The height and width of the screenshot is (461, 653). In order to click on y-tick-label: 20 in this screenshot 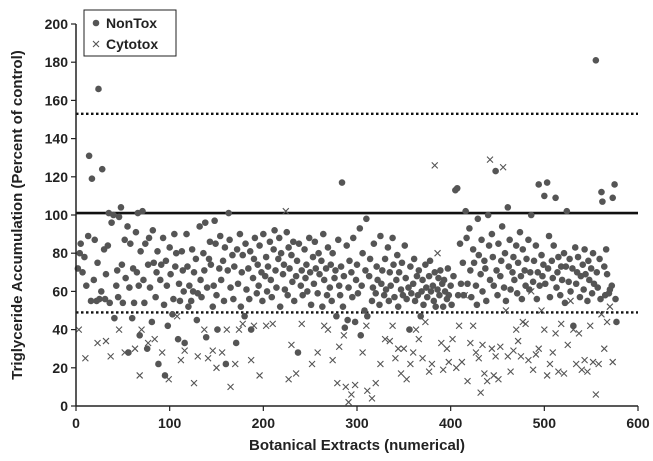, I will do `click(60, 368)`.